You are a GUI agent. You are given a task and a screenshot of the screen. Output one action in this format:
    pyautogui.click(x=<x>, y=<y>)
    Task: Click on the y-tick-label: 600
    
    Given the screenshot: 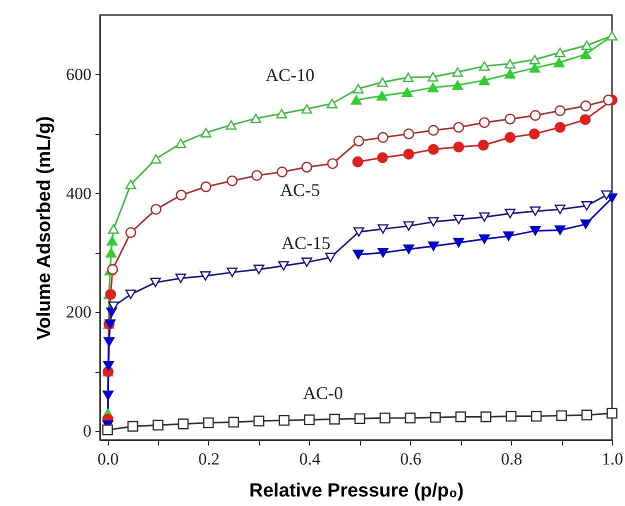 What is the action you would take?
    pyautogui.click(x=79, y=74)
    